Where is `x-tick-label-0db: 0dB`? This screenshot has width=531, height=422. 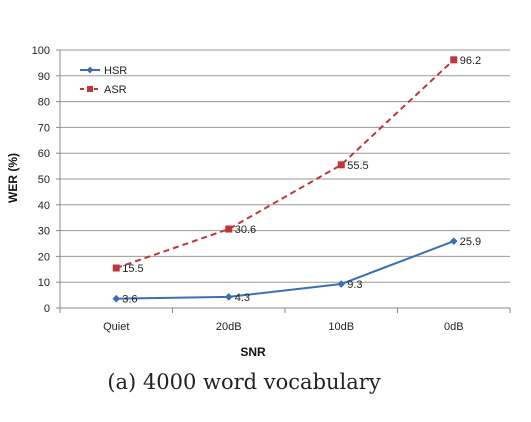 x-tick-label-0db: 0dB is located at coordinates (454, 327).